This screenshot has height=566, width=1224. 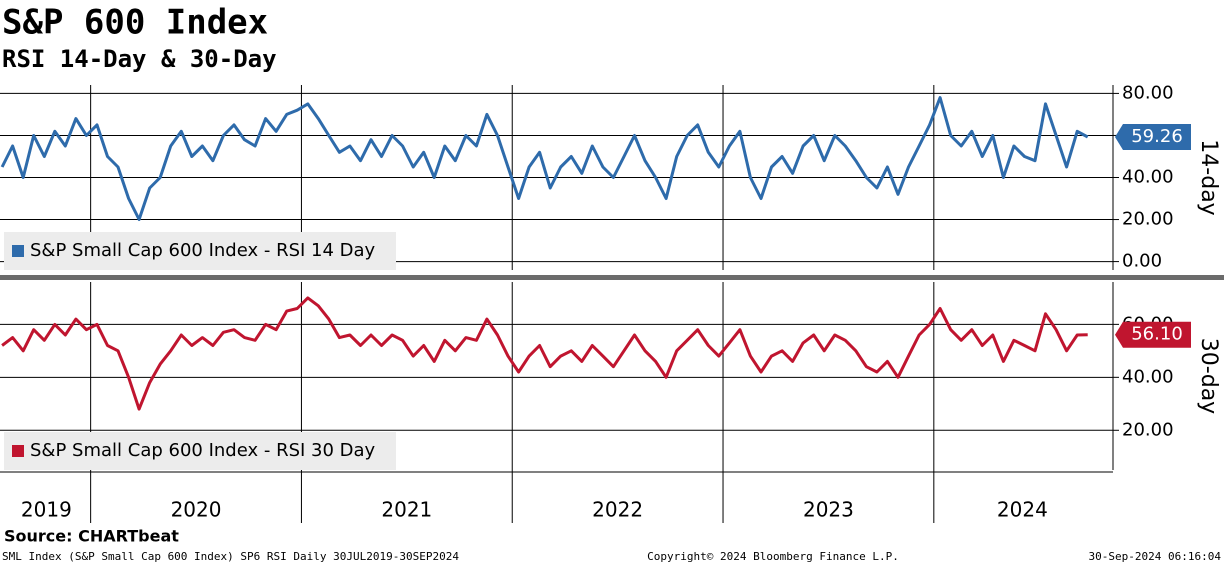 What do you see at coordinates (203, 250) in the screenshot?
I see `legend-label: S&P Small Cap 600 Index - RSI 14 Day` at bounding box center [203, 250].